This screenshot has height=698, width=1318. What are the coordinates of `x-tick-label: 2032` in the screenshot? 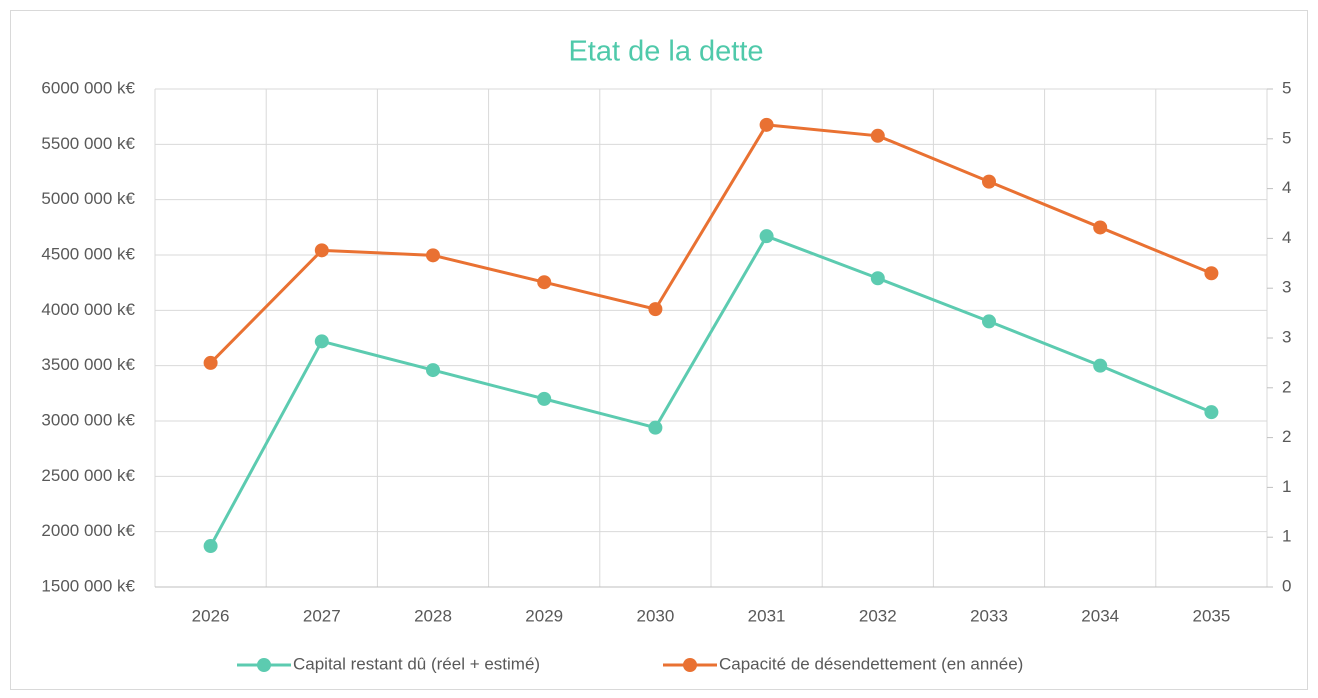 It's located at (878, 615).